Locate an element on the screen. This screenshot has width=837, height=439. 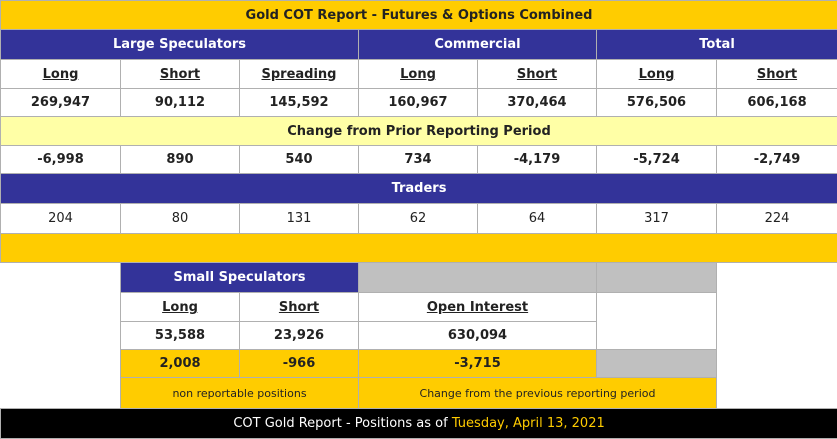
traders-commercial-long: 62 is located at coordinates (418, 219).